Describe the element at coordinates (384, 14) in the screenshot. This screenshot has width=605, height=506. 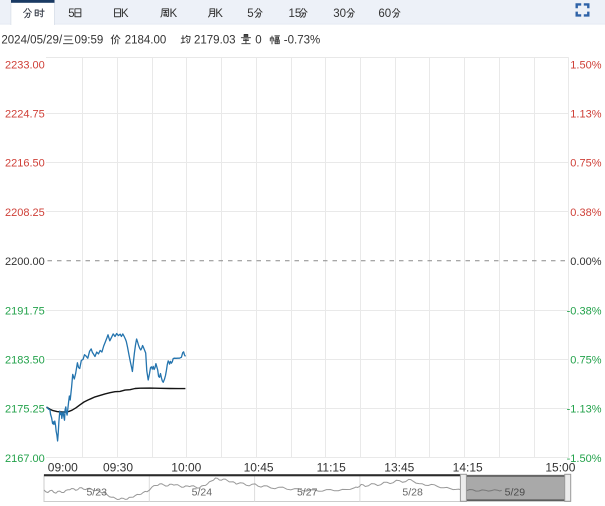
I see `svg-text: 60` at that location.